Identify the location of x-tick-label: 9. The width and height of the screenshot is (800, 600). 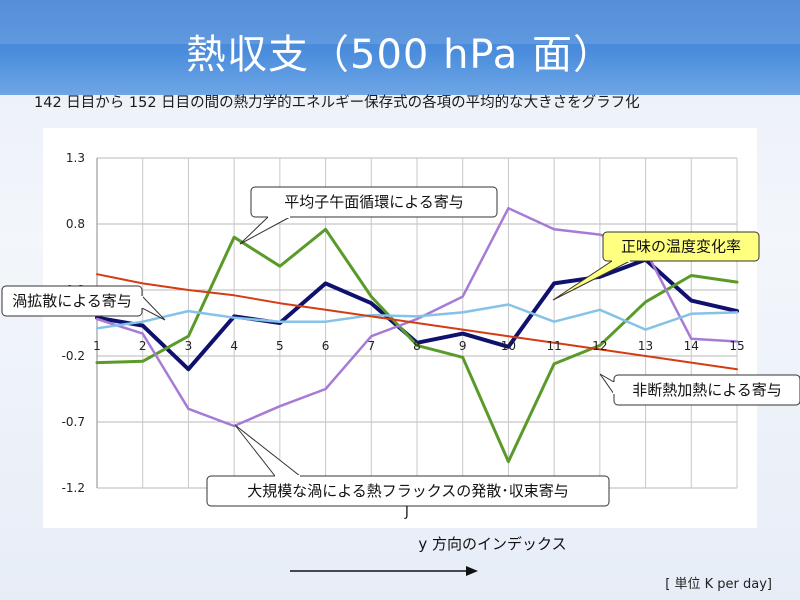
(463, 346).